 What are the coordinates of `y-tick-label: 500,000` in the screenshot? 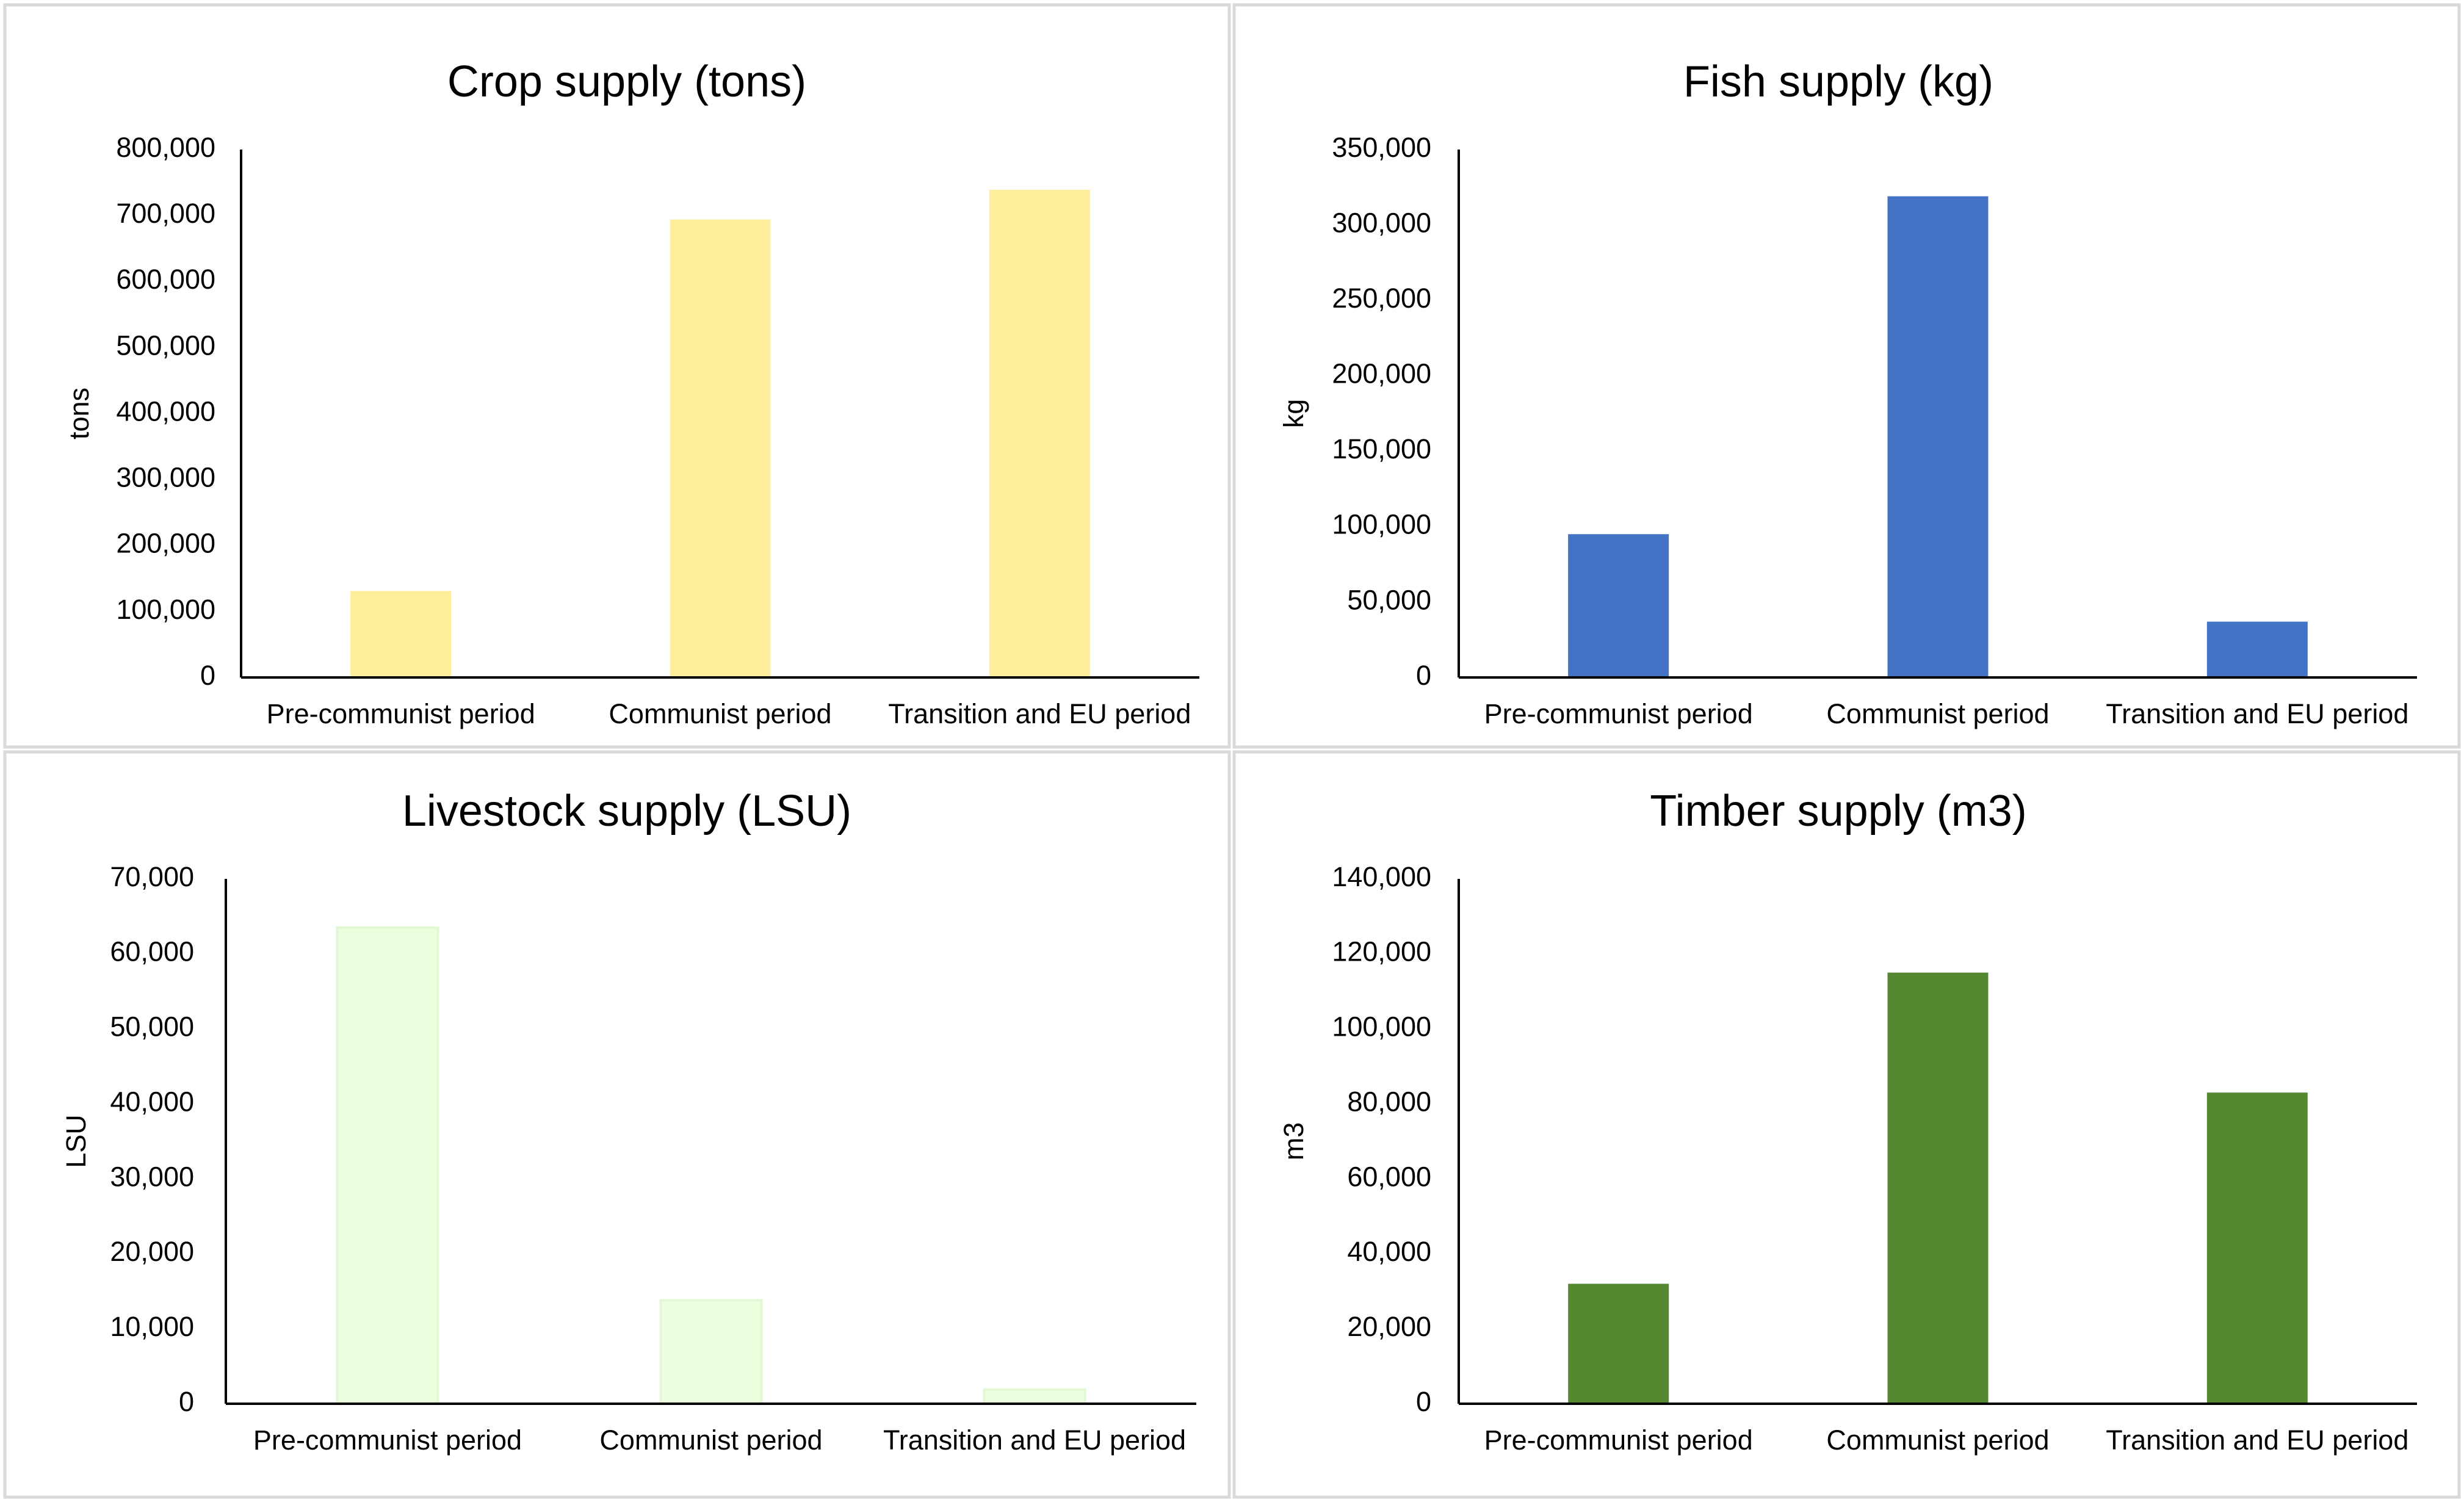 It's located at (166, 345).